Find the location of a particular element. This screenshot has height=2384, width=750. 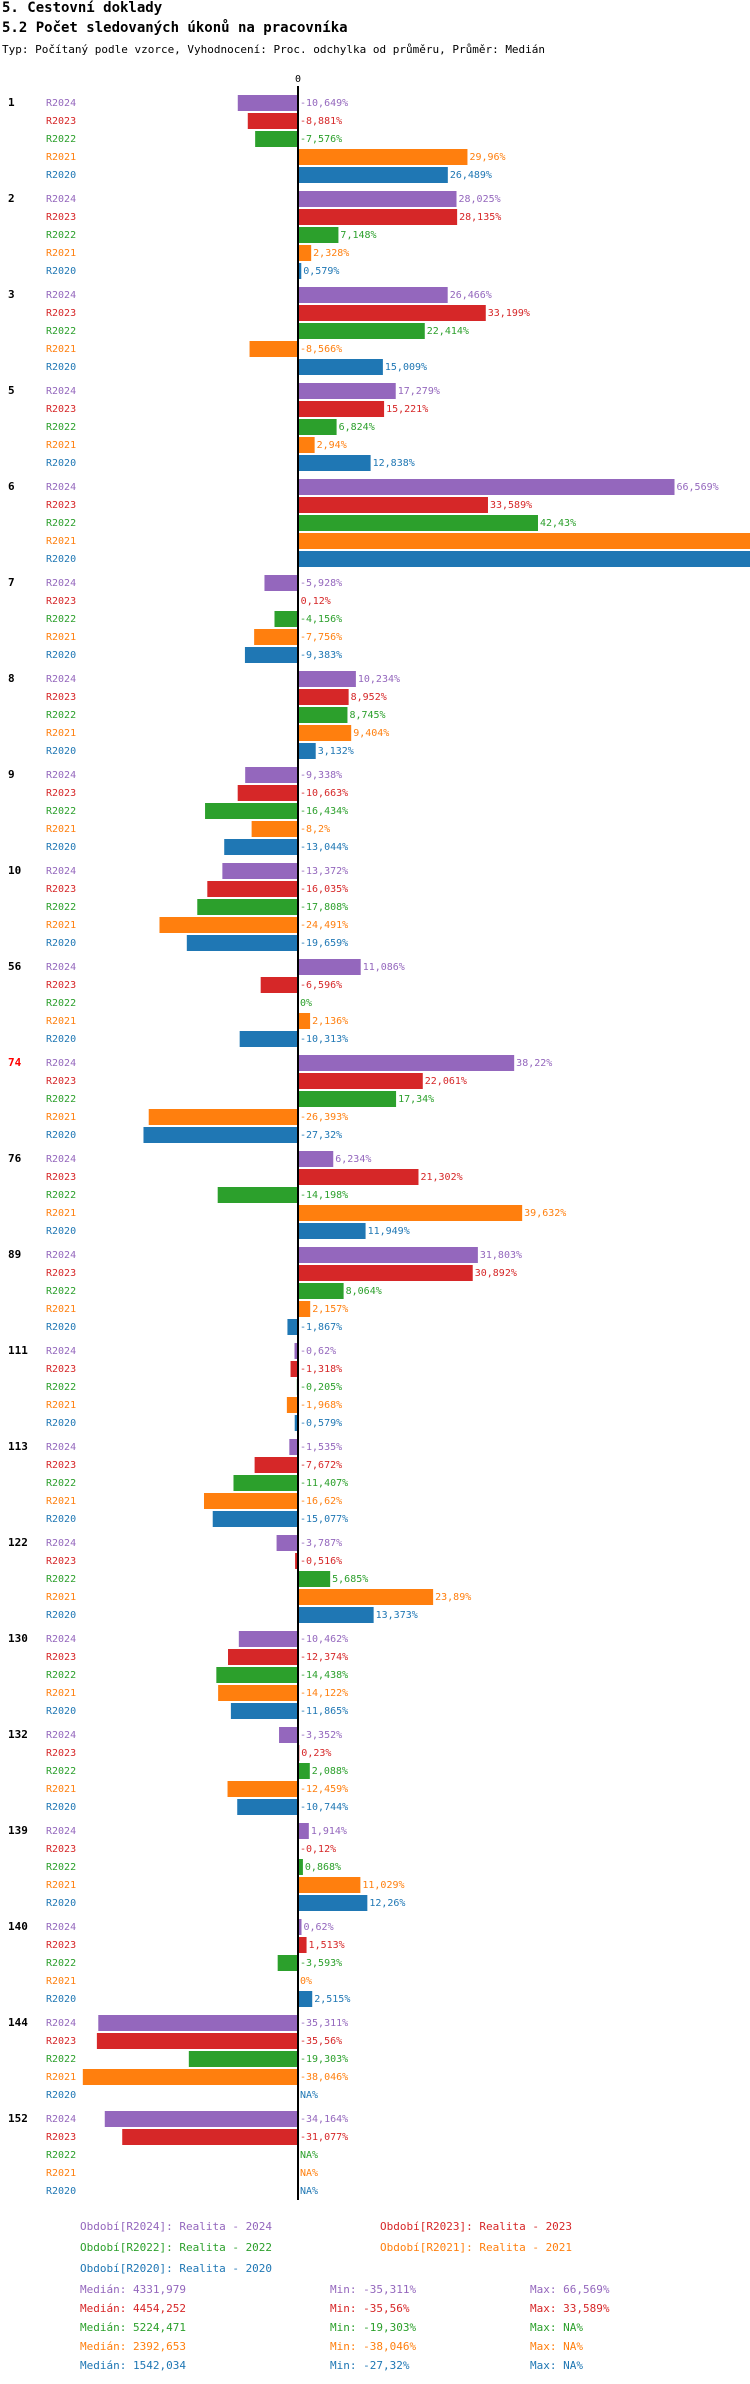

value-label-7-R2023: 0,12% is located at coordinates (316, 601).